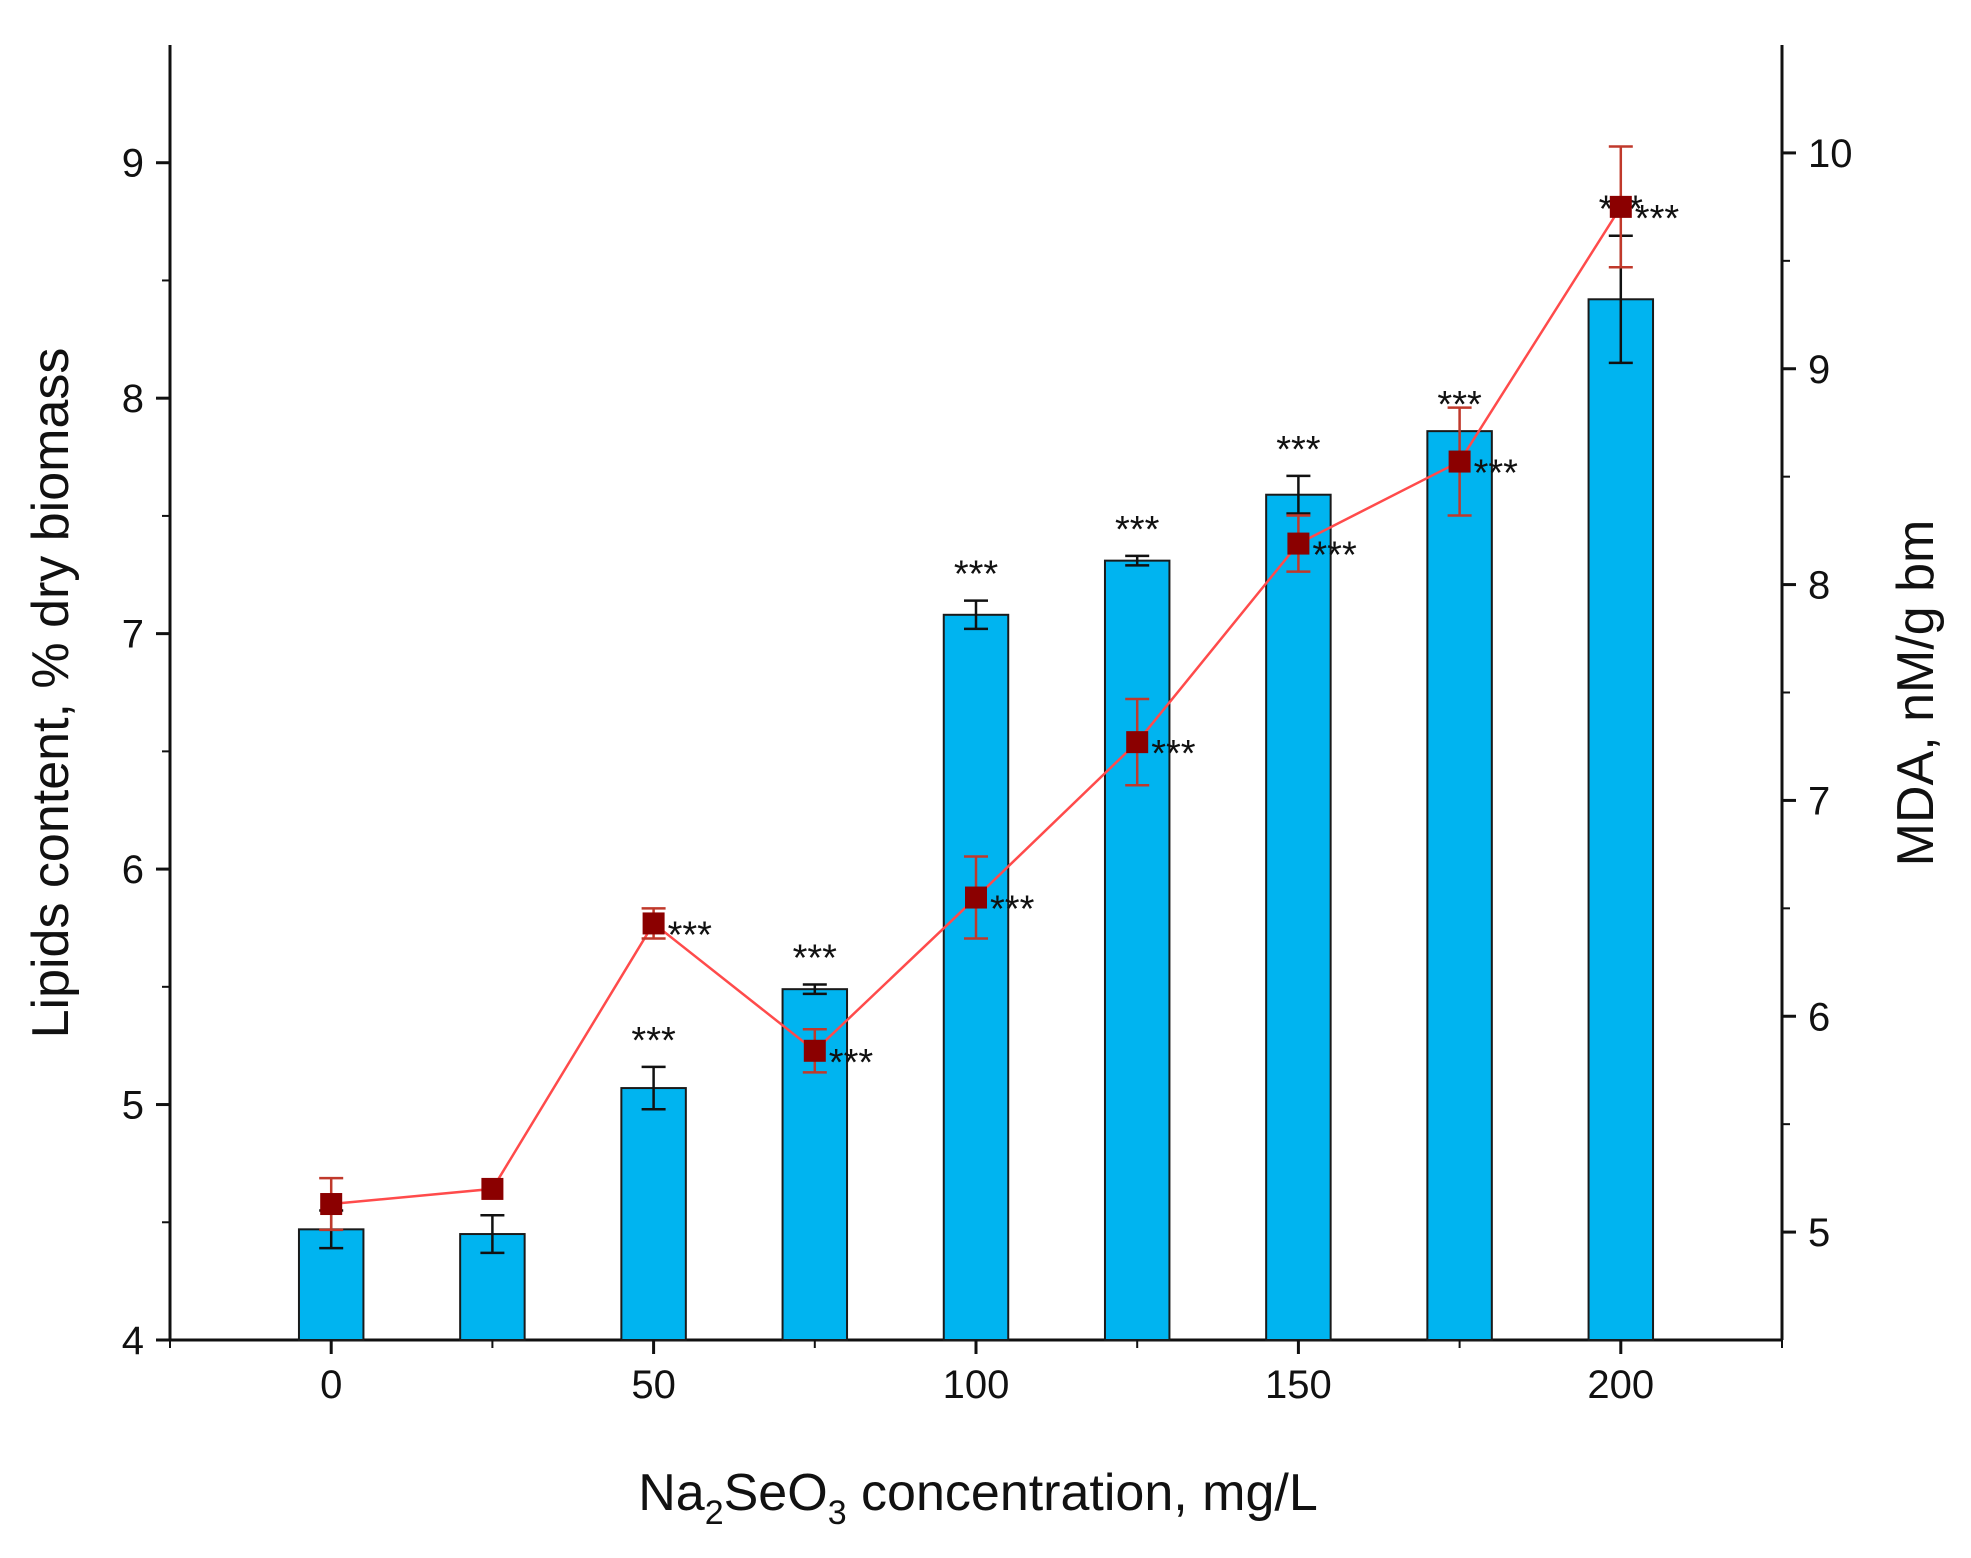 The width and height of the screenshot is (1971, 1558). I want to click on y-tick-label: 6, so click(133, 870).